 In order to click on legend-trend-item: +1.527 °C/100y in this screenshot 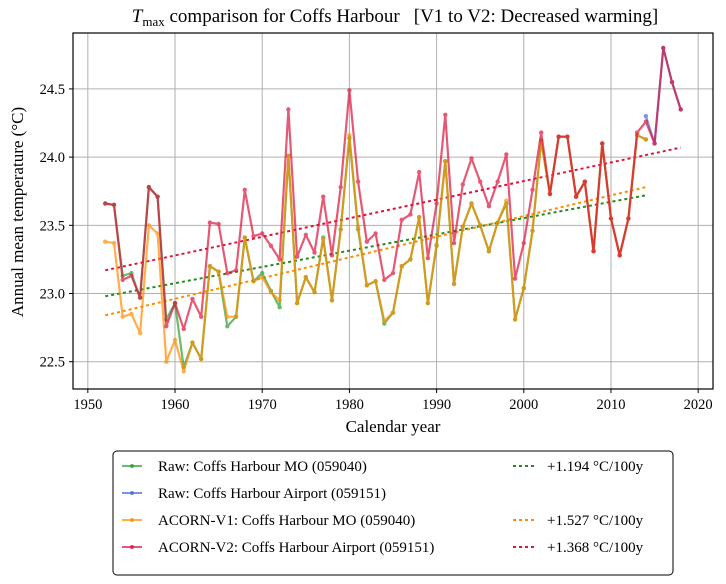, I will do `click(578, 521)`.